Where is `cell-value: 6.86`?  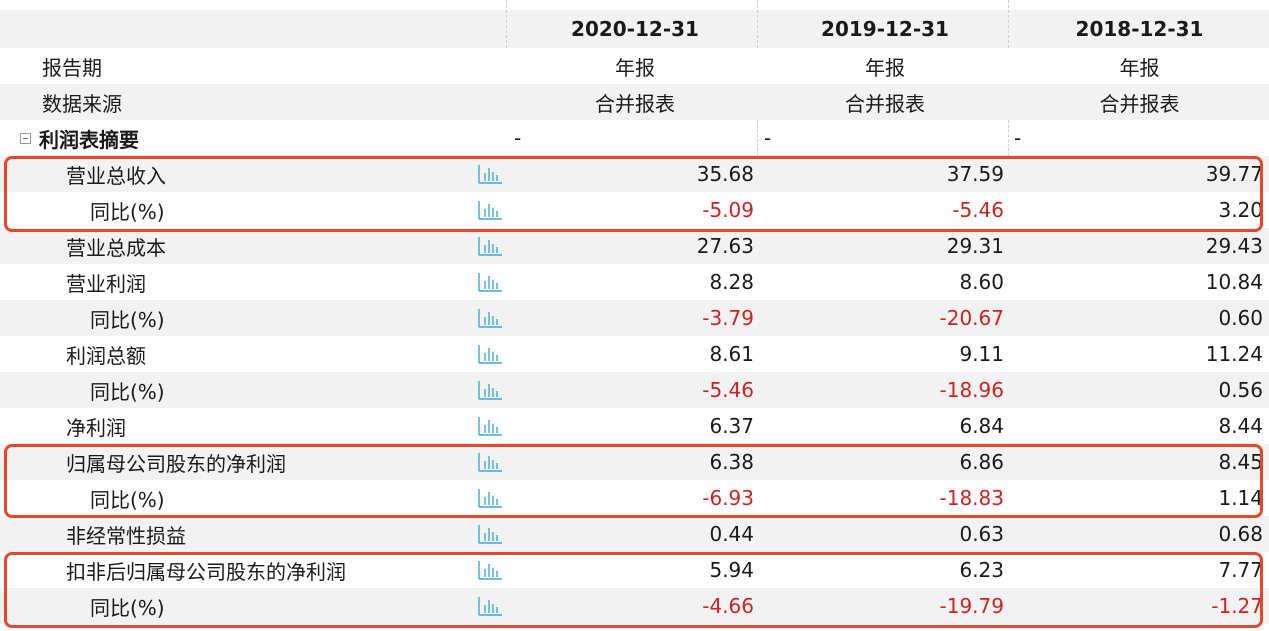
cell-value: 6.86 is located at coordinates (981, 462).